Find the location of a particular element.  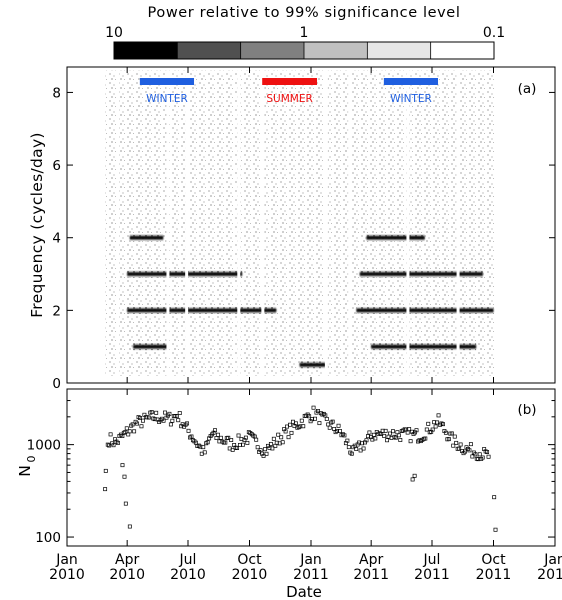

y-tick-label: 100 is located at coordinates (48, 538).